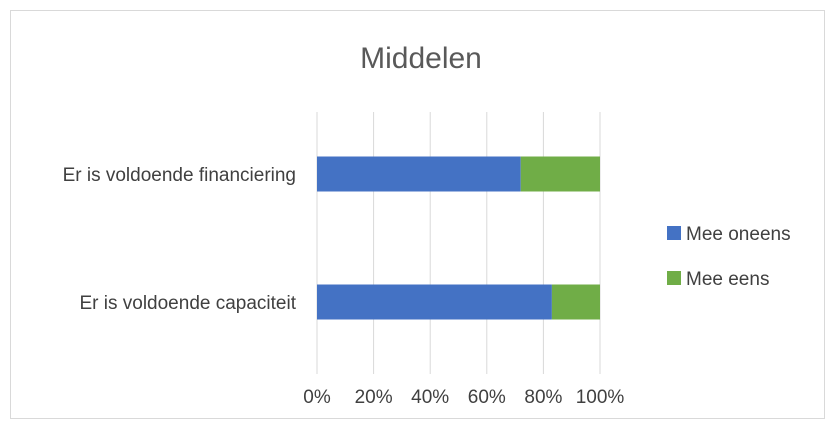  Describe the element at coordinates (317, 397) in the screenshot. I see `x-tick-label: 0%` at that location.